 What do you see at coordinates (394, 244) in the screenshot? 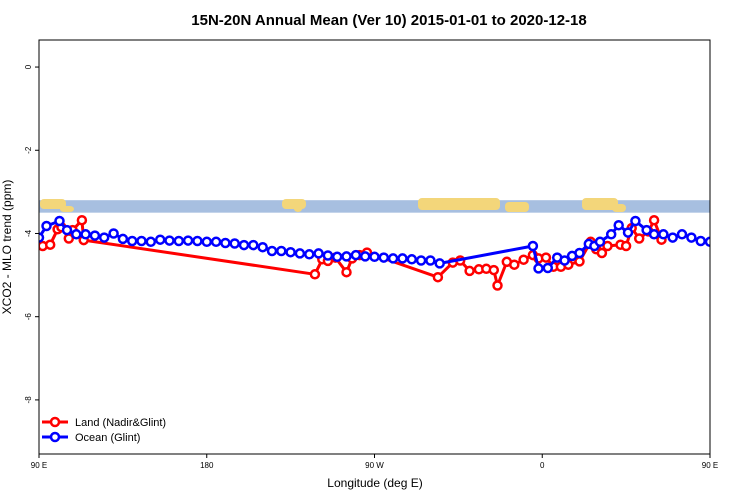
I see `series-ocean` at bounding box center [394, 244].